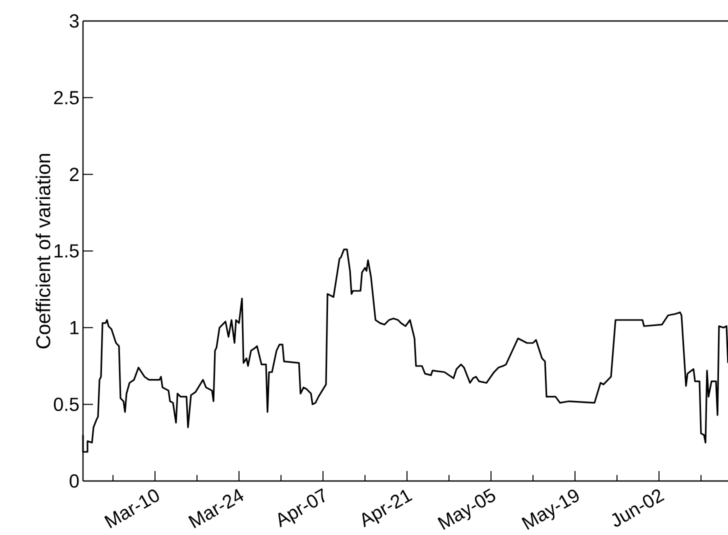 The image size is (728, 535). Describe the element at coordinates (66, 97) in the screenshot. I see `y-tick-label: 2.5` at that location.